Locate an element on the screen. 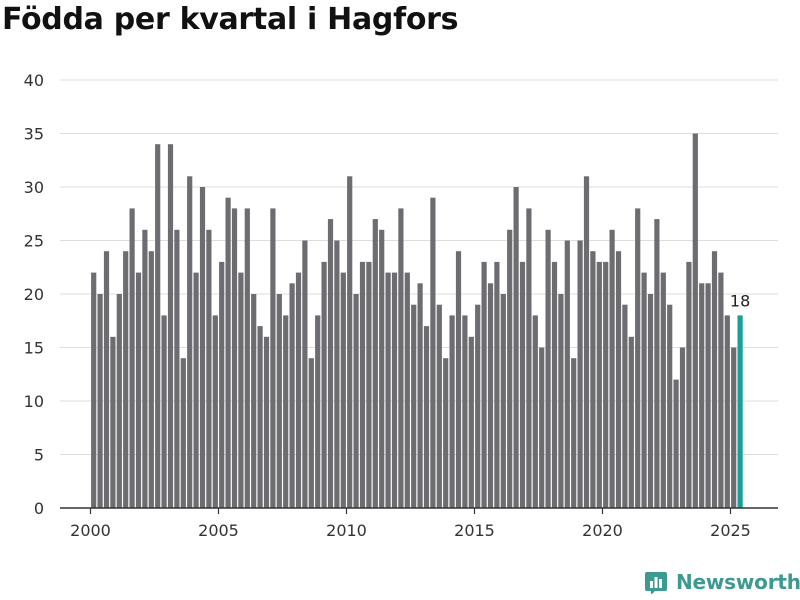 The image size is (800, 600). x-tick-label: 2015 is located at coordinates (474, 530).